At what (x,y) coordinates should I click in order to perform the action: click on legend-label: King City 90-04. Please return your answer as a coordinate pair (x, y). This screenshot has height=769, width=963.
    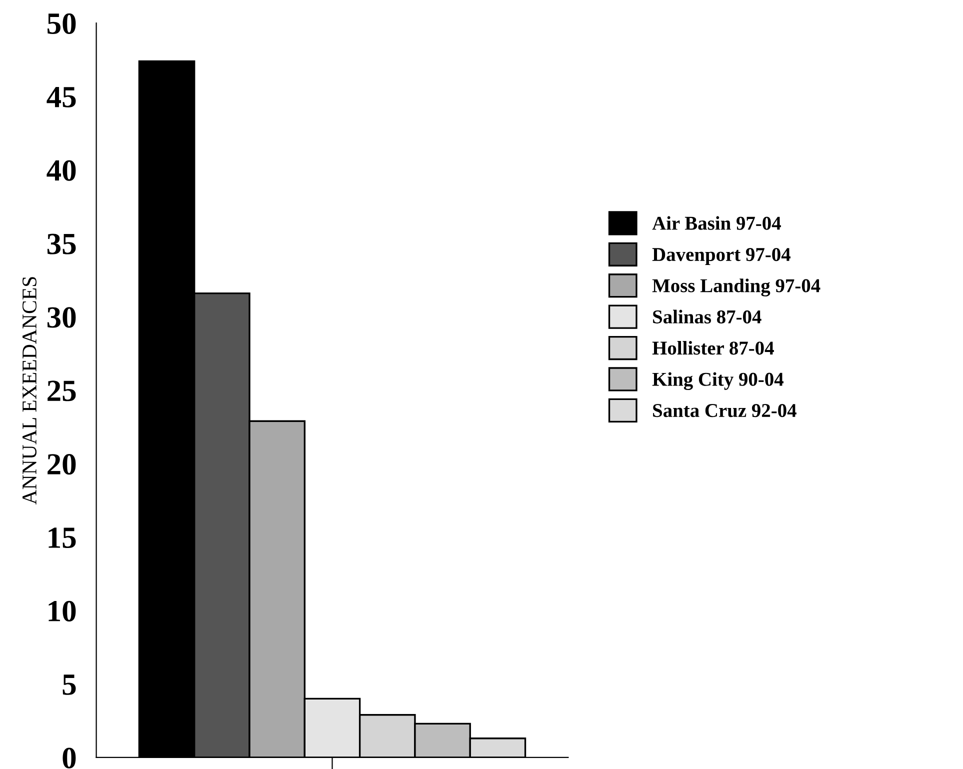
    Looking at the image, I should click on (718, 381).